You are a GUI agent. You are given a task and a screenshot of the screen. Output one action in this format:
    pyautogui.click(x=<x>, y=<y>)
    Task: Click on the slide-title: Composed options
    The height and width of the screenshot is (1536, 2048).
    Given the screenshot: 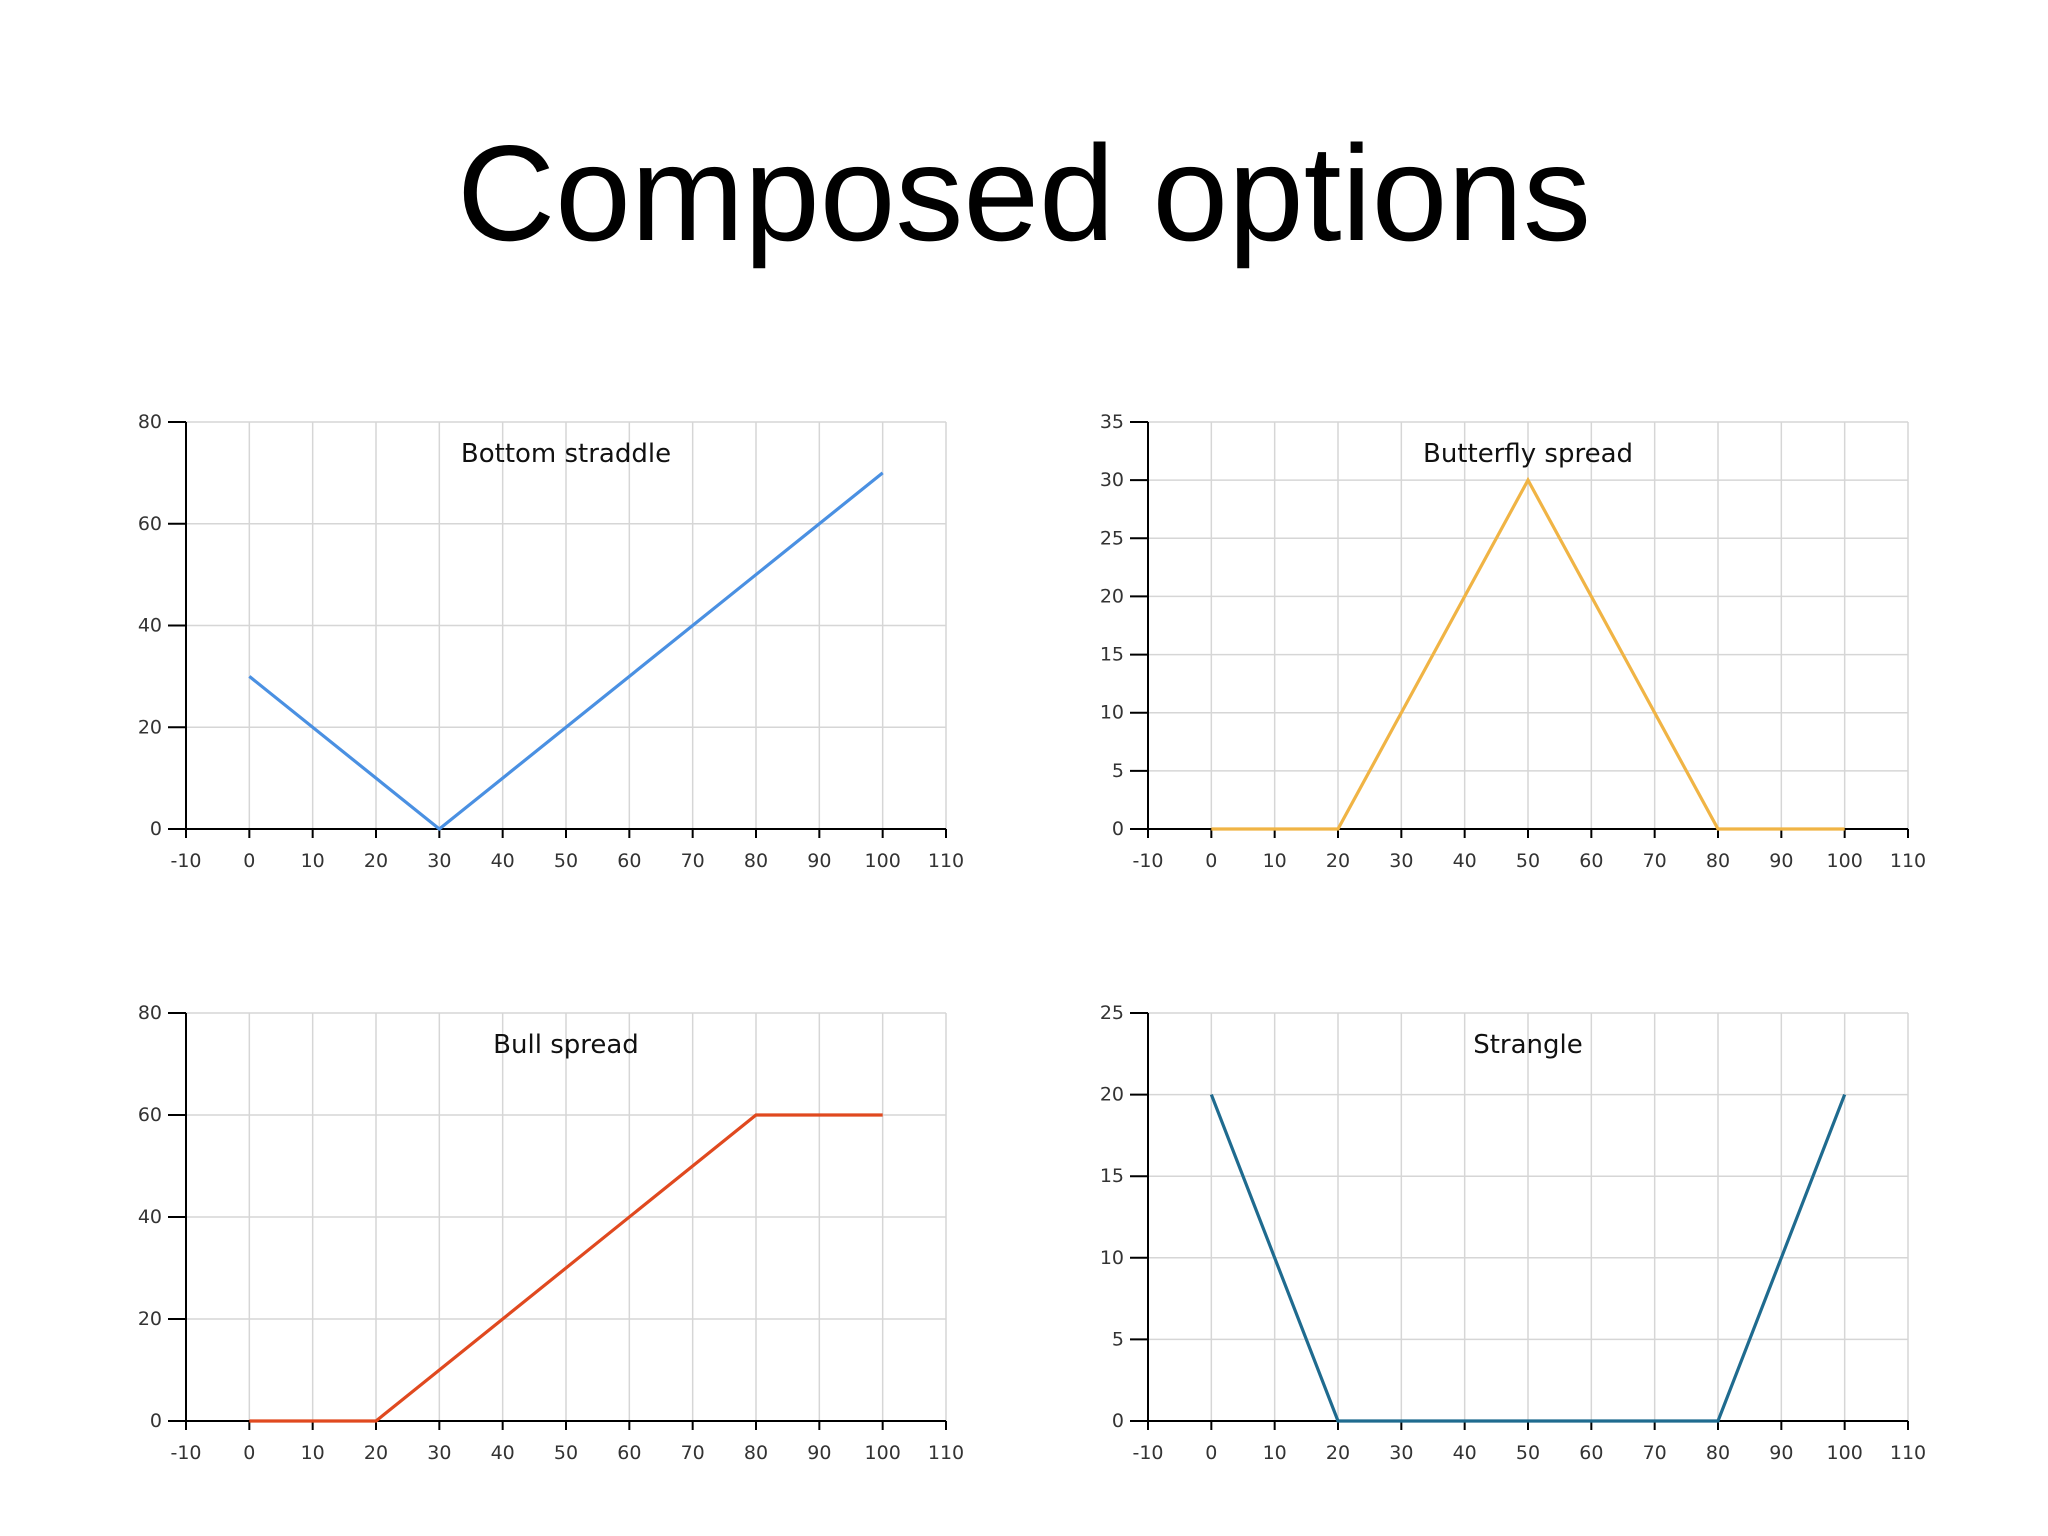 What is the action you would take?
    pyautogui.click(x=1024, y=193)
    